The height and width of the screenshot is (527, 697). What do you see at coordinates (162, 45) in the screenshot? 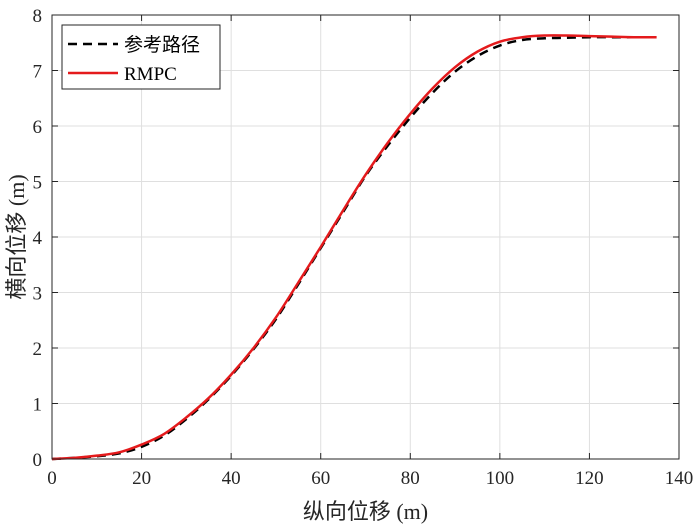
I see `legend-label-reference: 参考路径` at bounding box center [162, 45].